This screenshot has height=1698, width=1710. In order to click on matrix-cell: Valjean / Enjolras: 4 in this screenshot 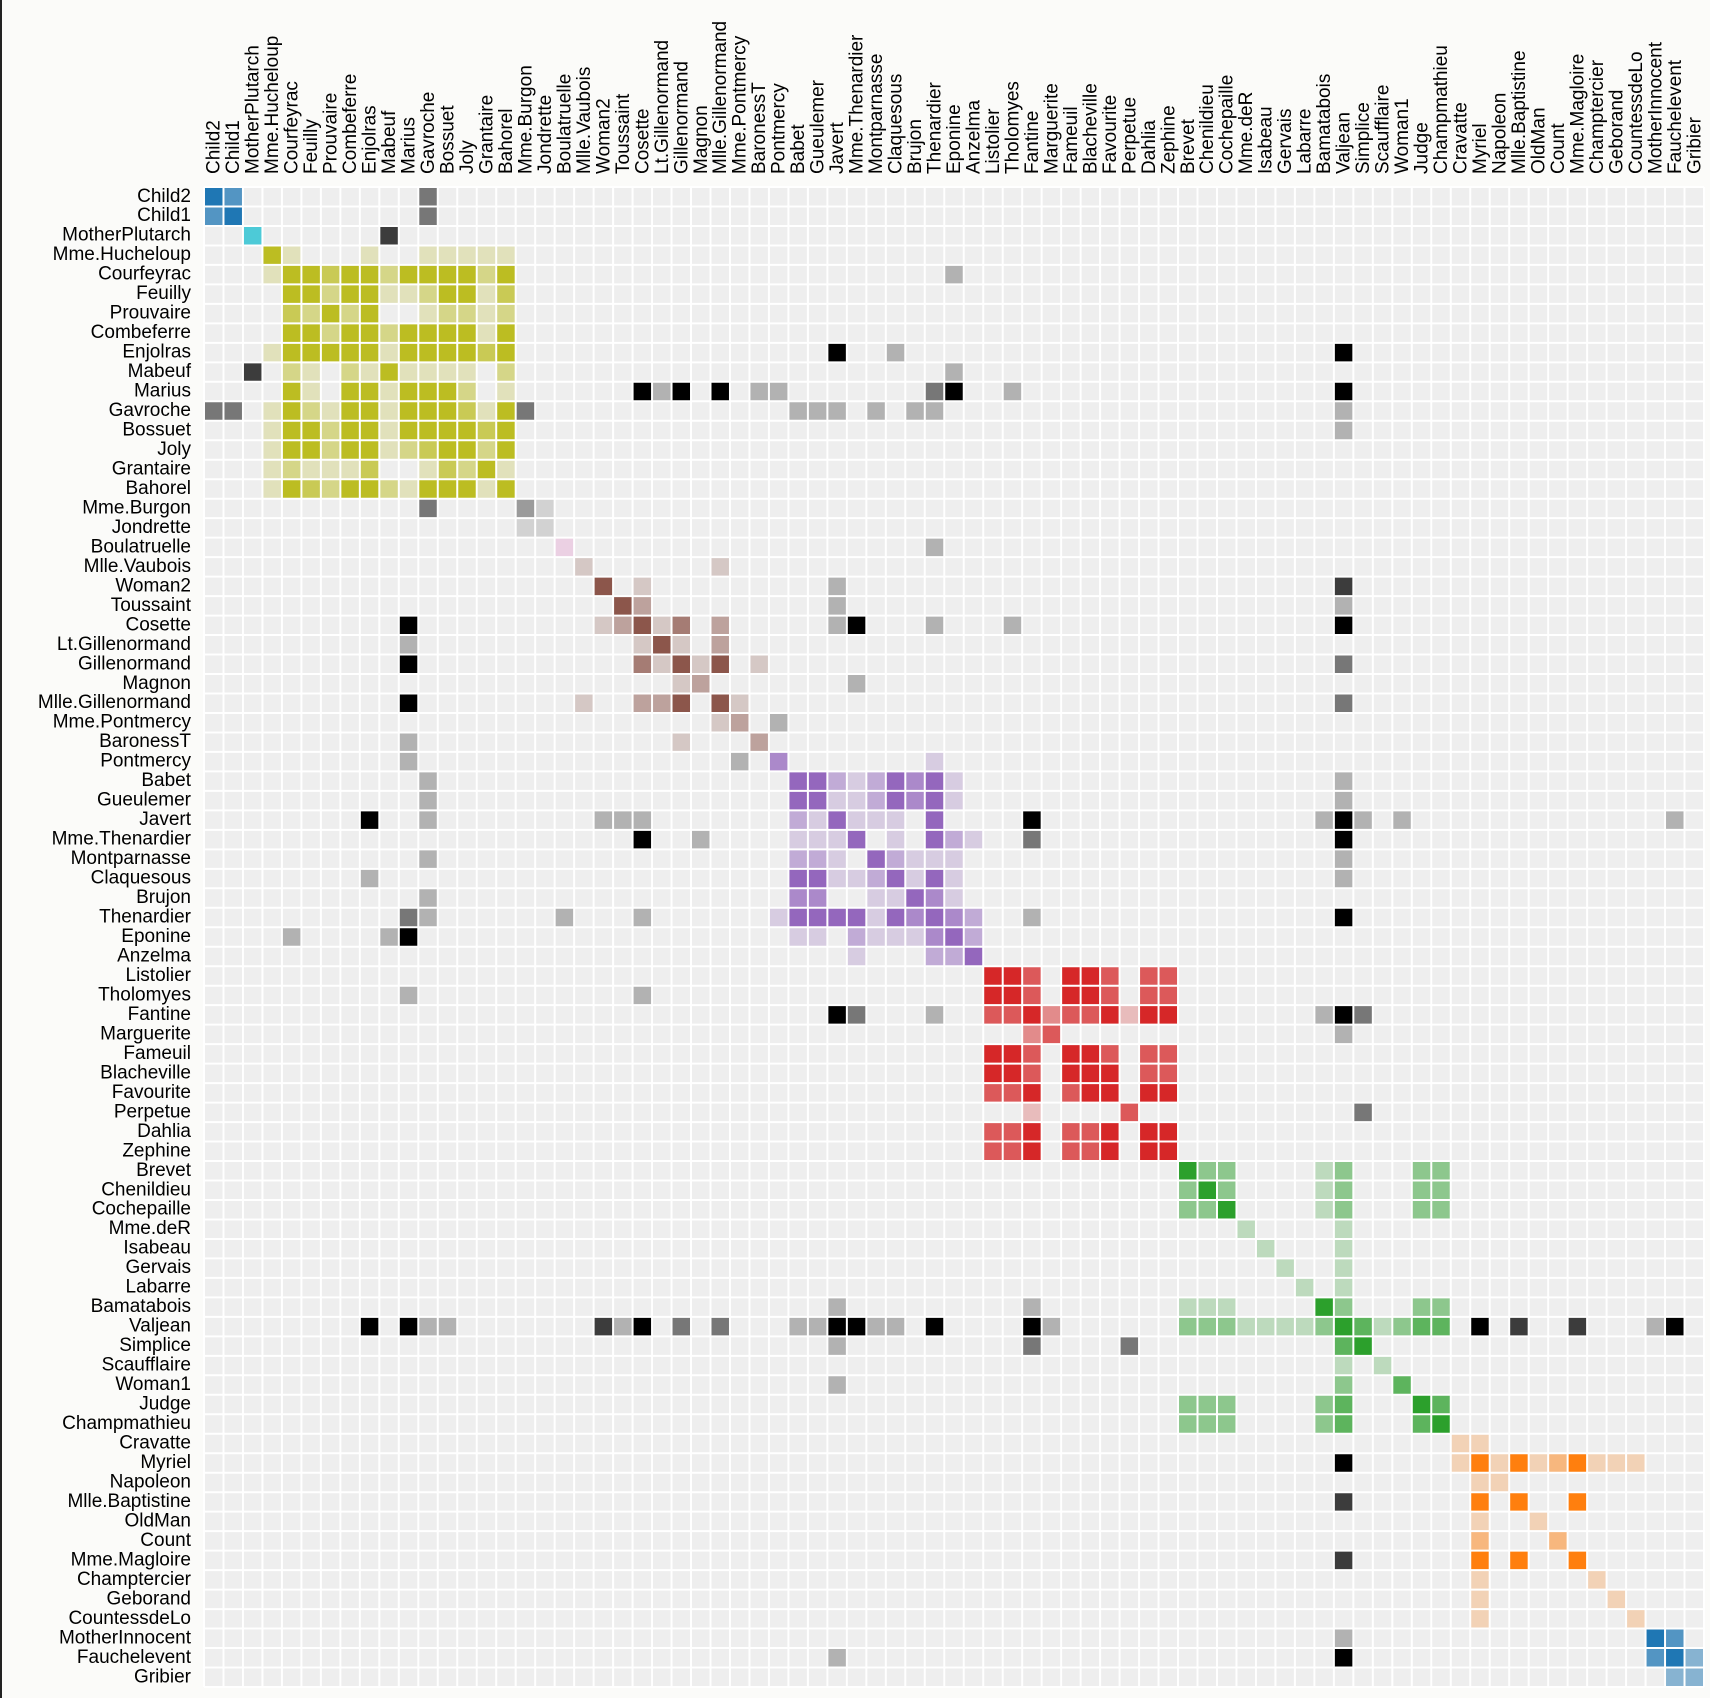, I will do `click(369, 1326)`.